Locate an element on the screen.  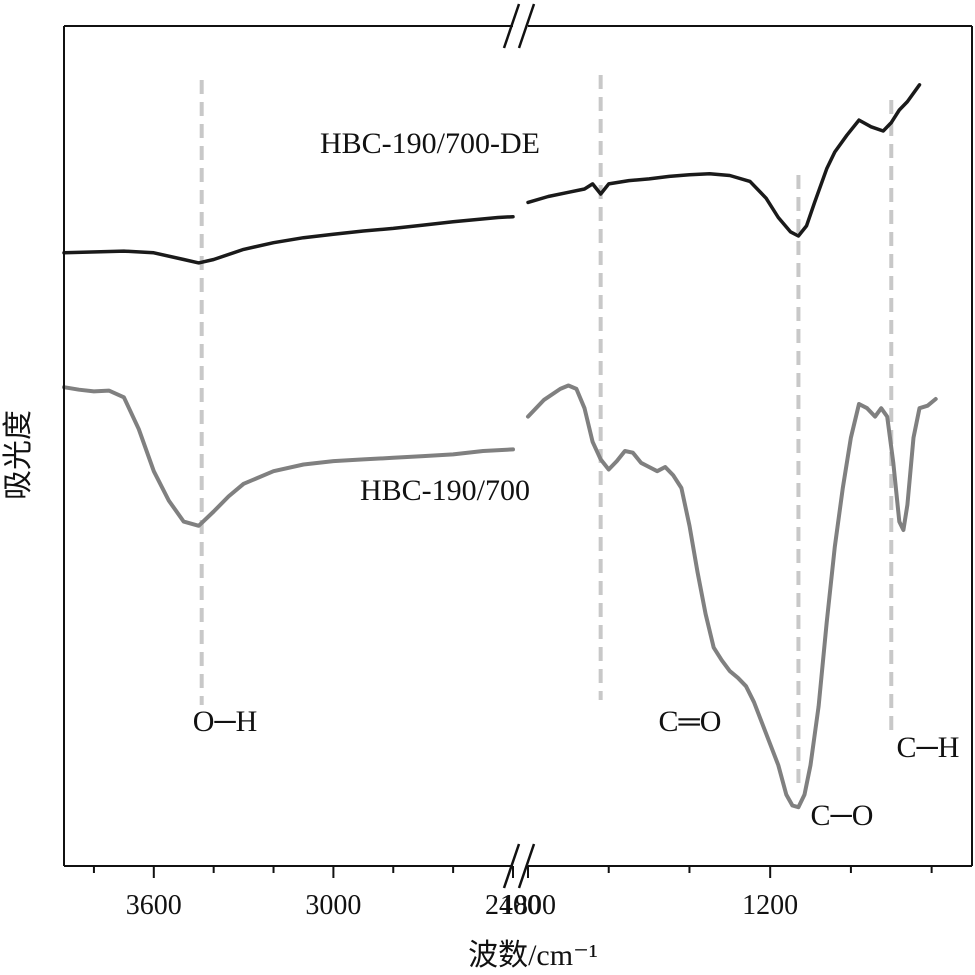
x-tick-label-0: 3600 is located at coordinates (154, 905).